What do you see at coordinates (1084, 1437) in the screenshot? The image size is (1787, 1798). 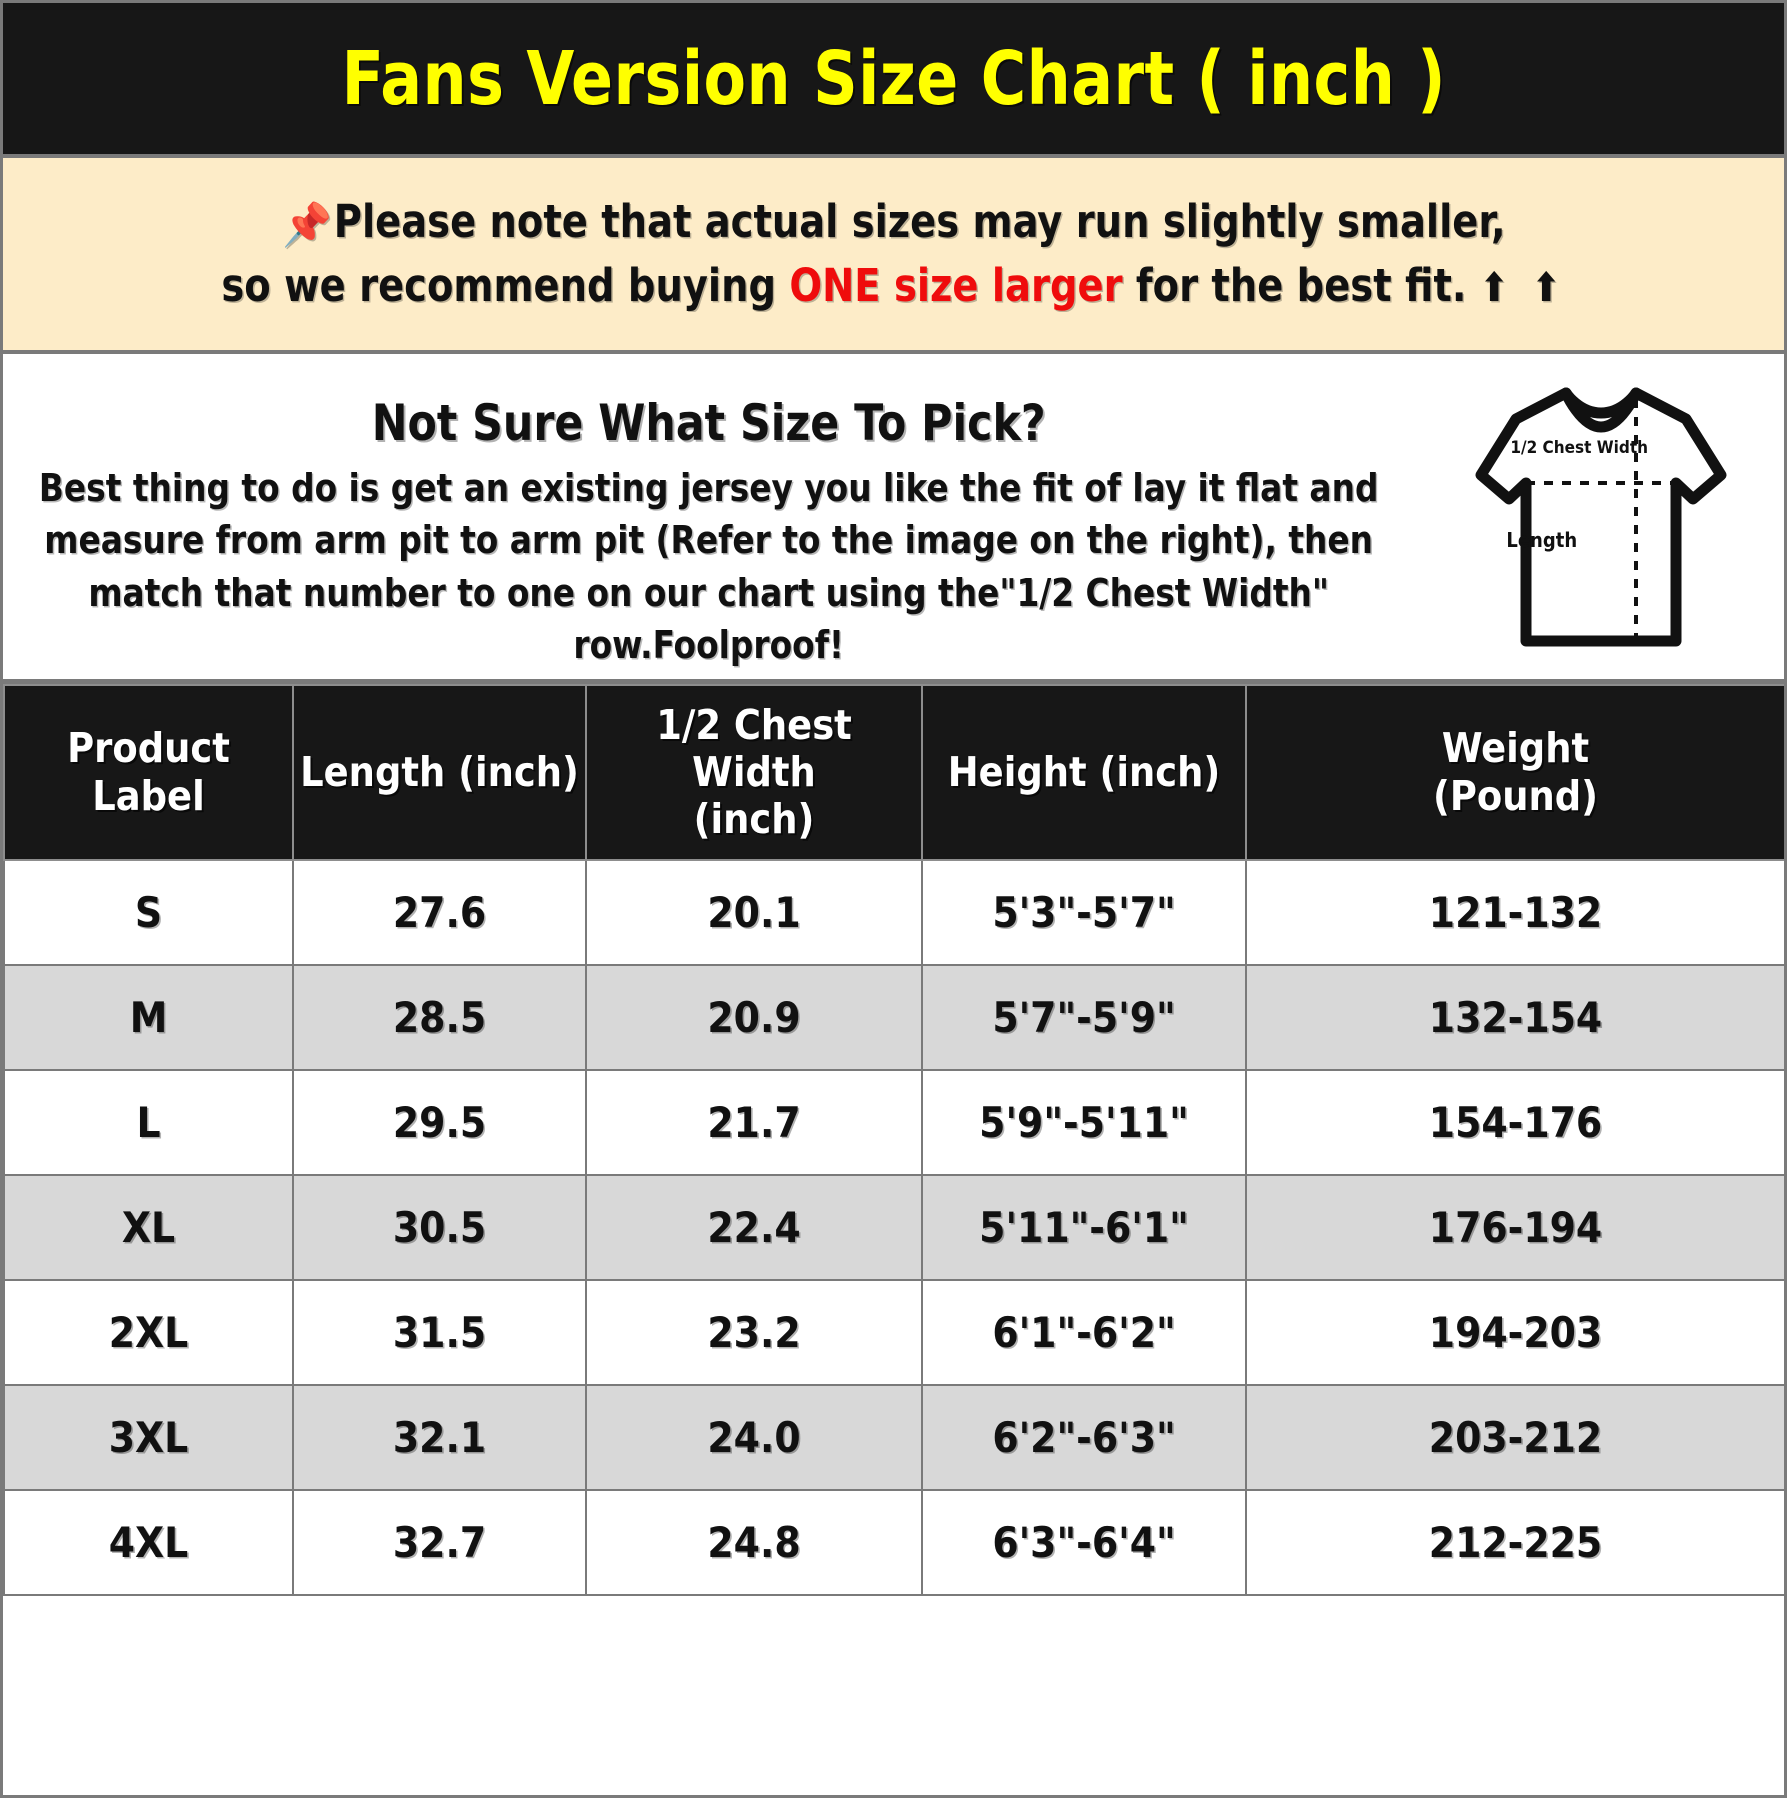 I see `cell-height: 6'2"-6'3"` at bounding box center [1084, 1437].